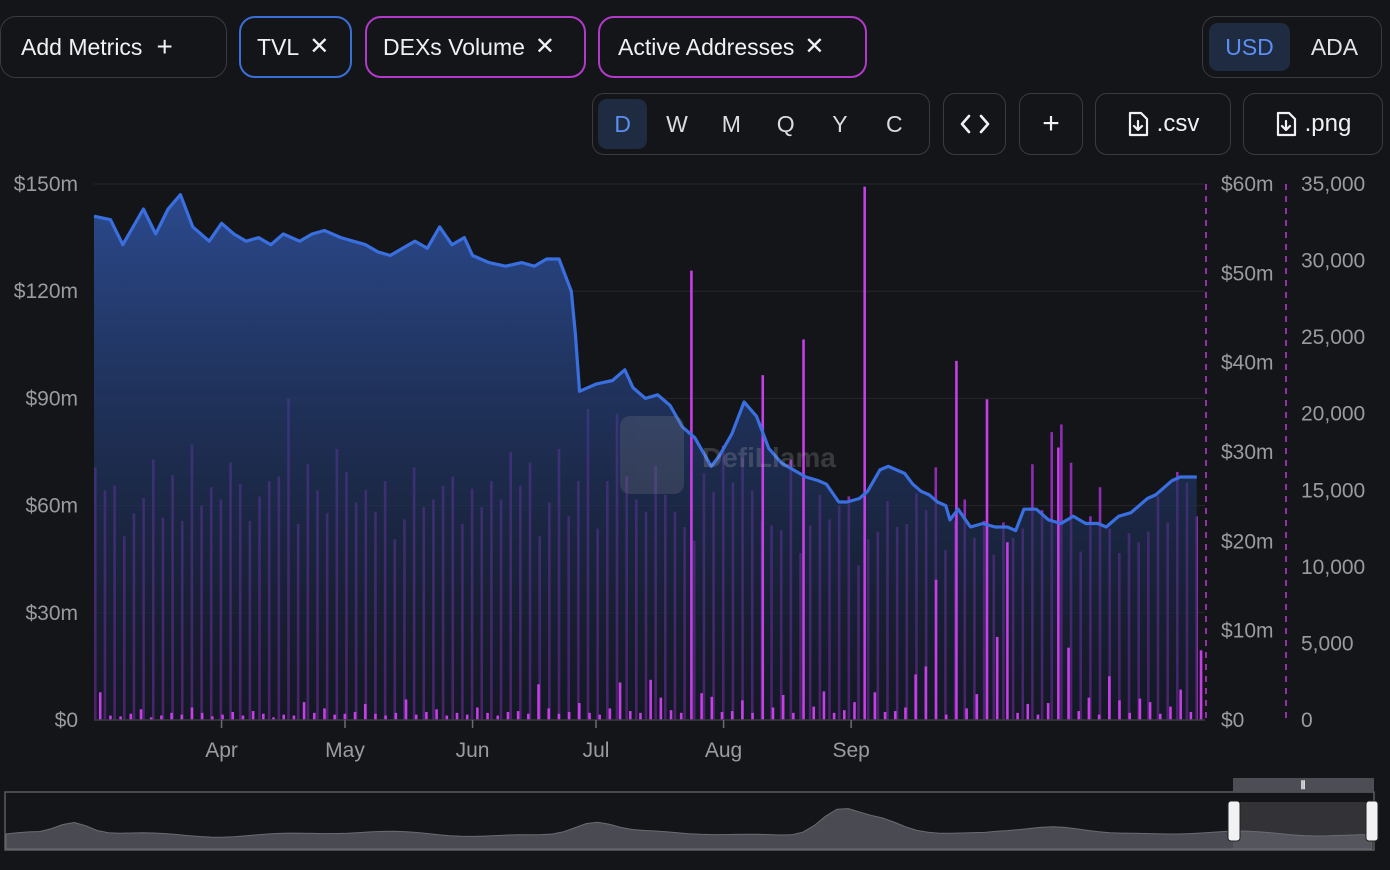 The image size is (1390, 870). I want to click on watermark: DefiLlama, so click(728, 455).